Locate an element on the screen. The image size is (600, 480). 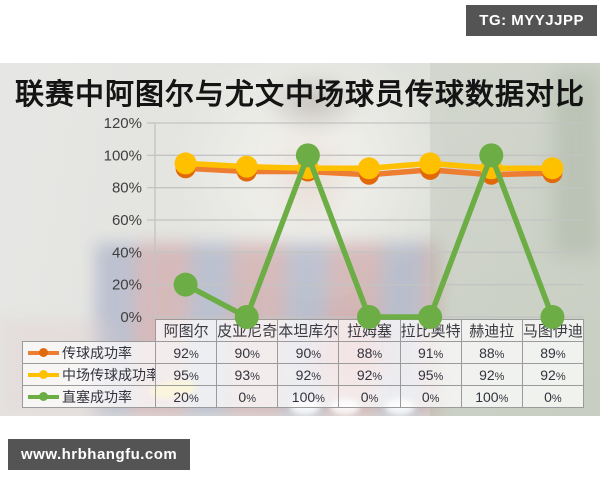
player-column-header: 本坦库尔 is located at coordinates (308, 330).